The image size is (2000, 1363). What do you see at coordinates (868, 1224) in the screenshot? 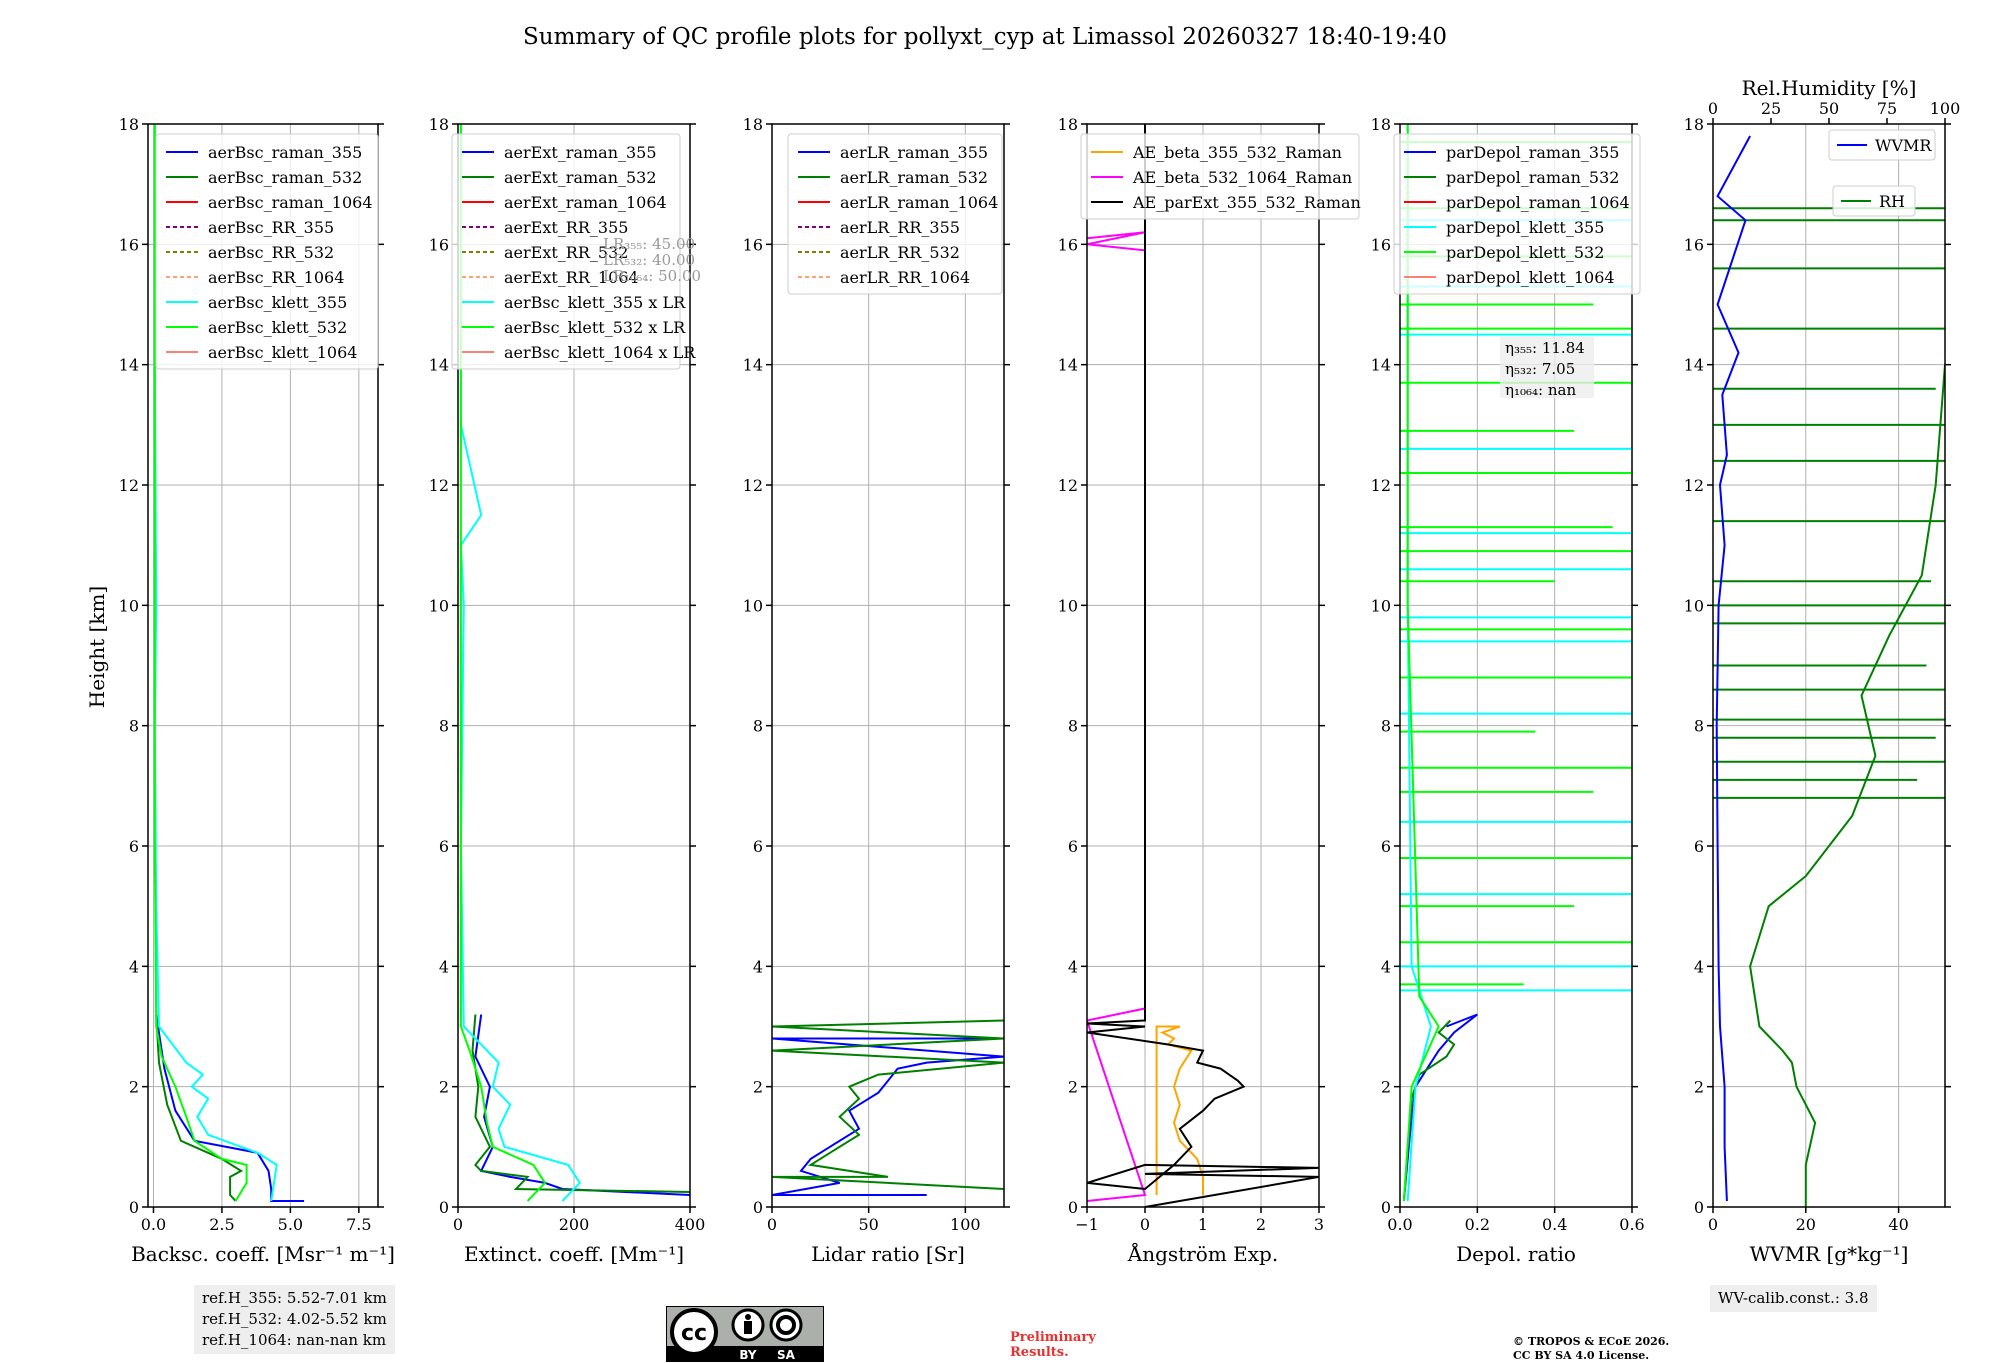
I see `x-tick-label: 50` at bounding box center [868, 1224].